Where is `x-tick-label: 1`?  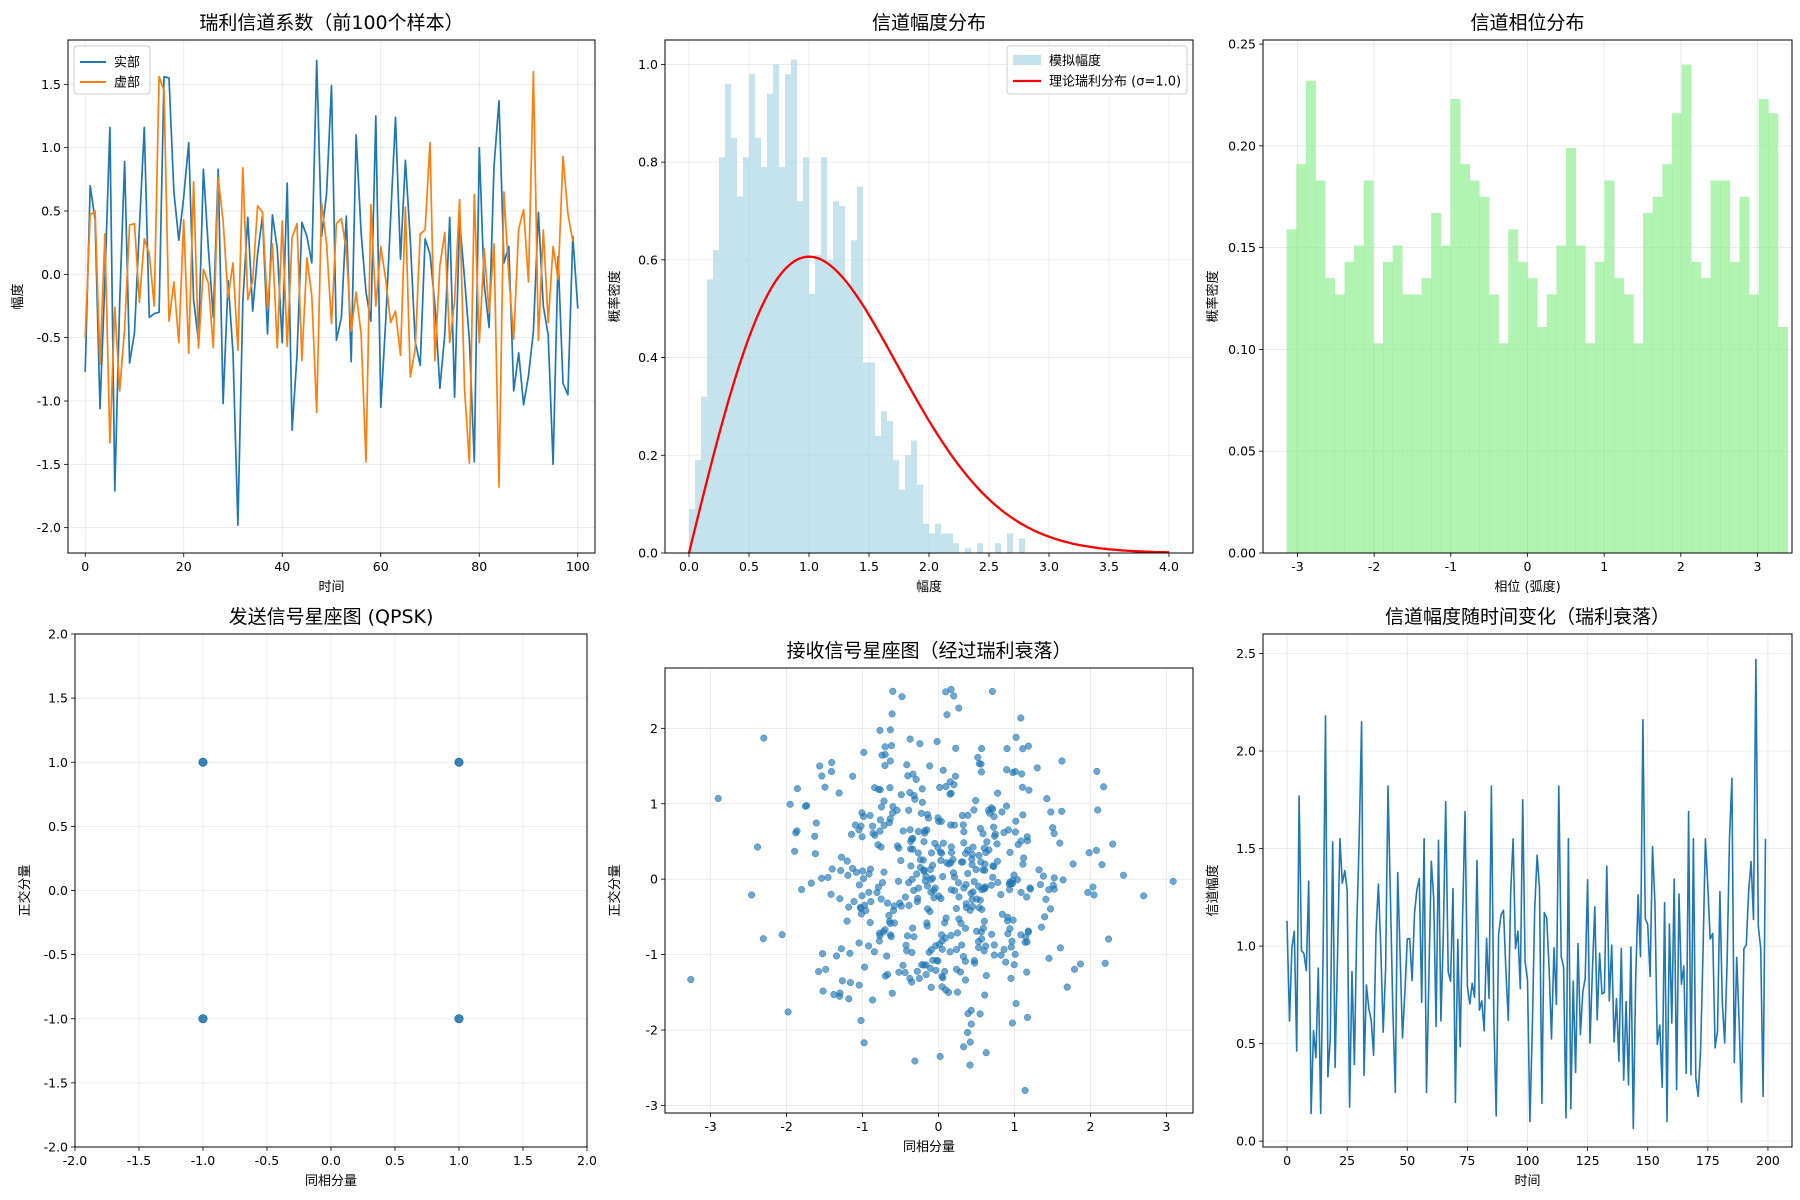
x-tick-label: 1 is located at coordinates (1604, 566).